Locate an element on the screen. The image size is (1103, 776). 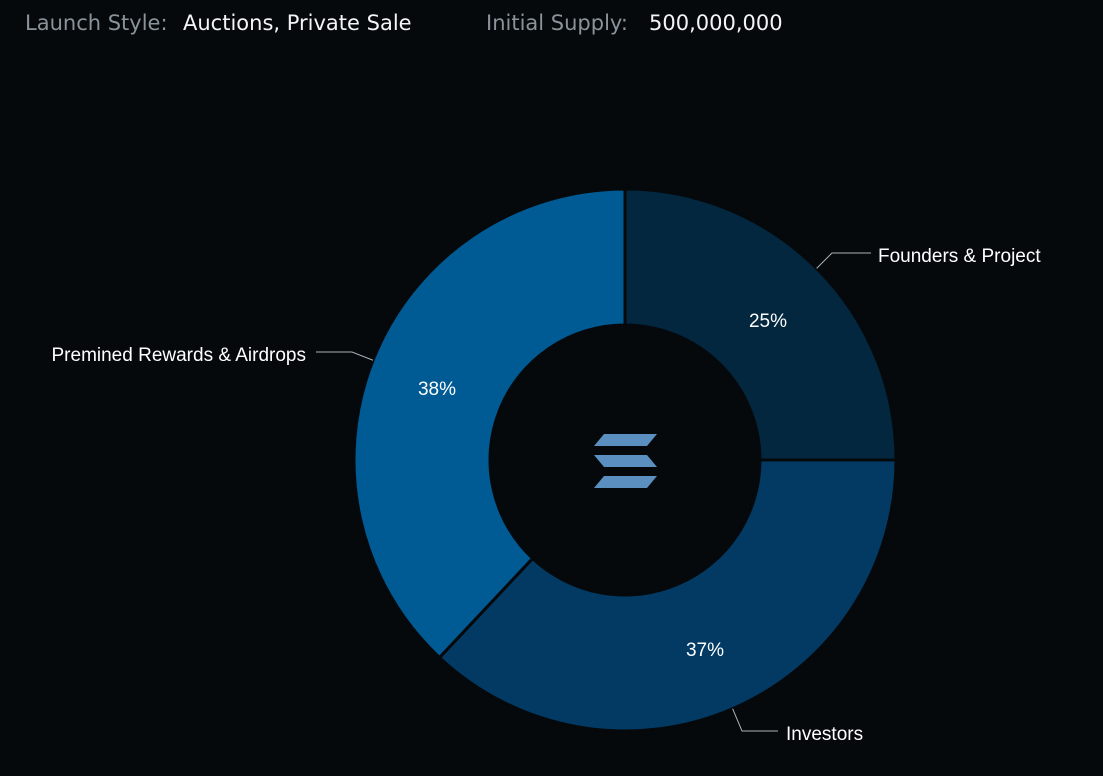
pct-label-premined-rewards-and-airdrops: 38% is located at coordinates (437, 389).